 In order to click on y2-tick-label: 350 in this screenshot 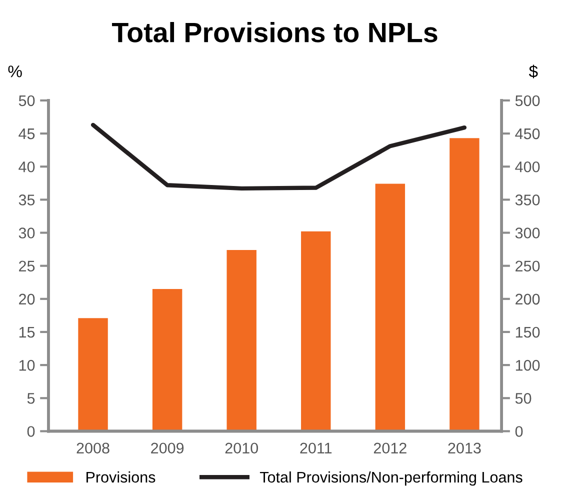, I will do `click(527, 200)`.